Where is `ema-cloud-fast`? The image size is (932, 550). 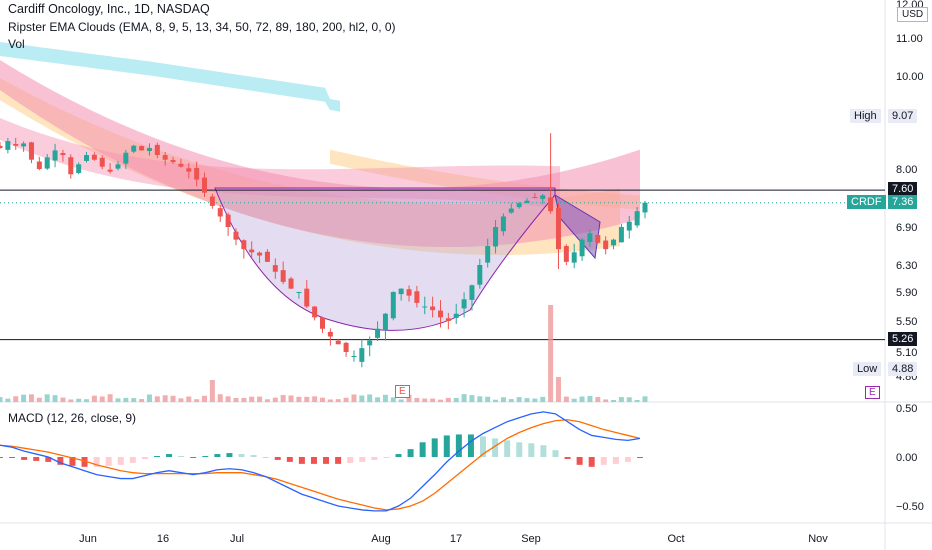 ema-cloud-fast is located at coordinates (280, 163).